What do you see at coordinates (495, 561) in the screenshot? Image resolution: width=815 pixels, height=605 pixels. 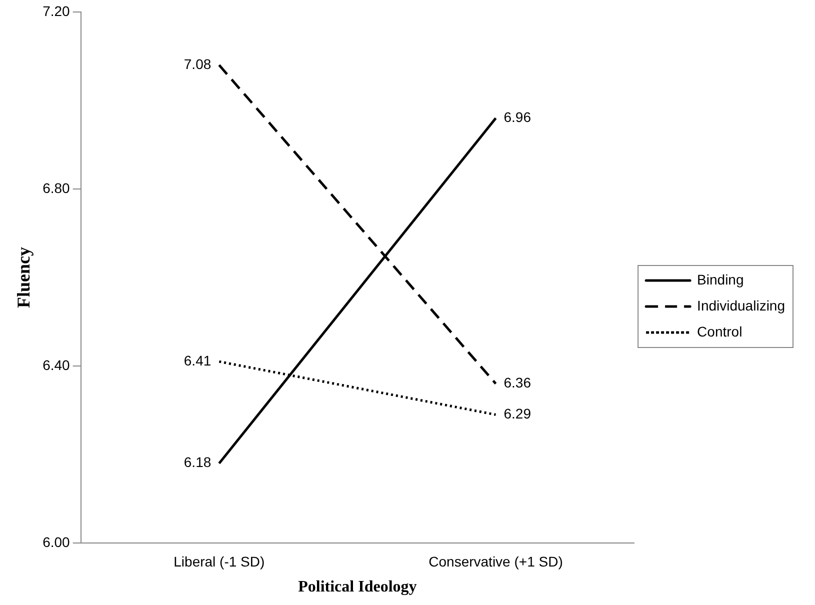 I see `x-tick-label: Conservative (+1 SD)` at bounding box center [495, 561].